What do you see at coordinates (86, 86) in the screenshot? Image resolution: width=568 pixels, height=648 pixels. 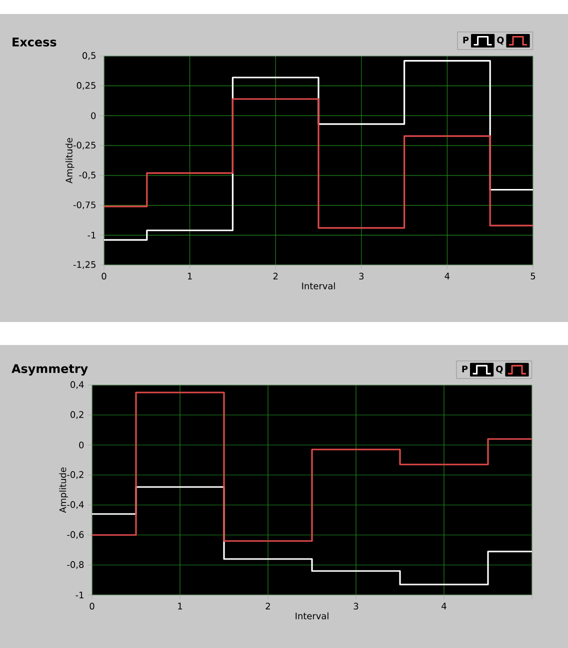 I see `y-tick-label: 0,25` at bounding box center [86, 86].